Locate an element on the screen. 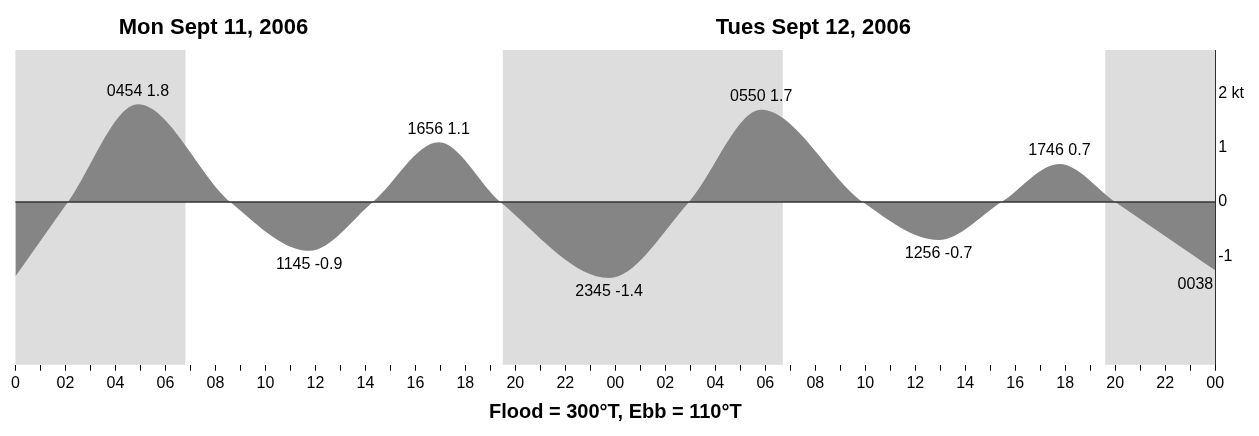 This screenshot has width=1259, height=436. y-tick-label: 0 is located at coordinates (1223, 201).